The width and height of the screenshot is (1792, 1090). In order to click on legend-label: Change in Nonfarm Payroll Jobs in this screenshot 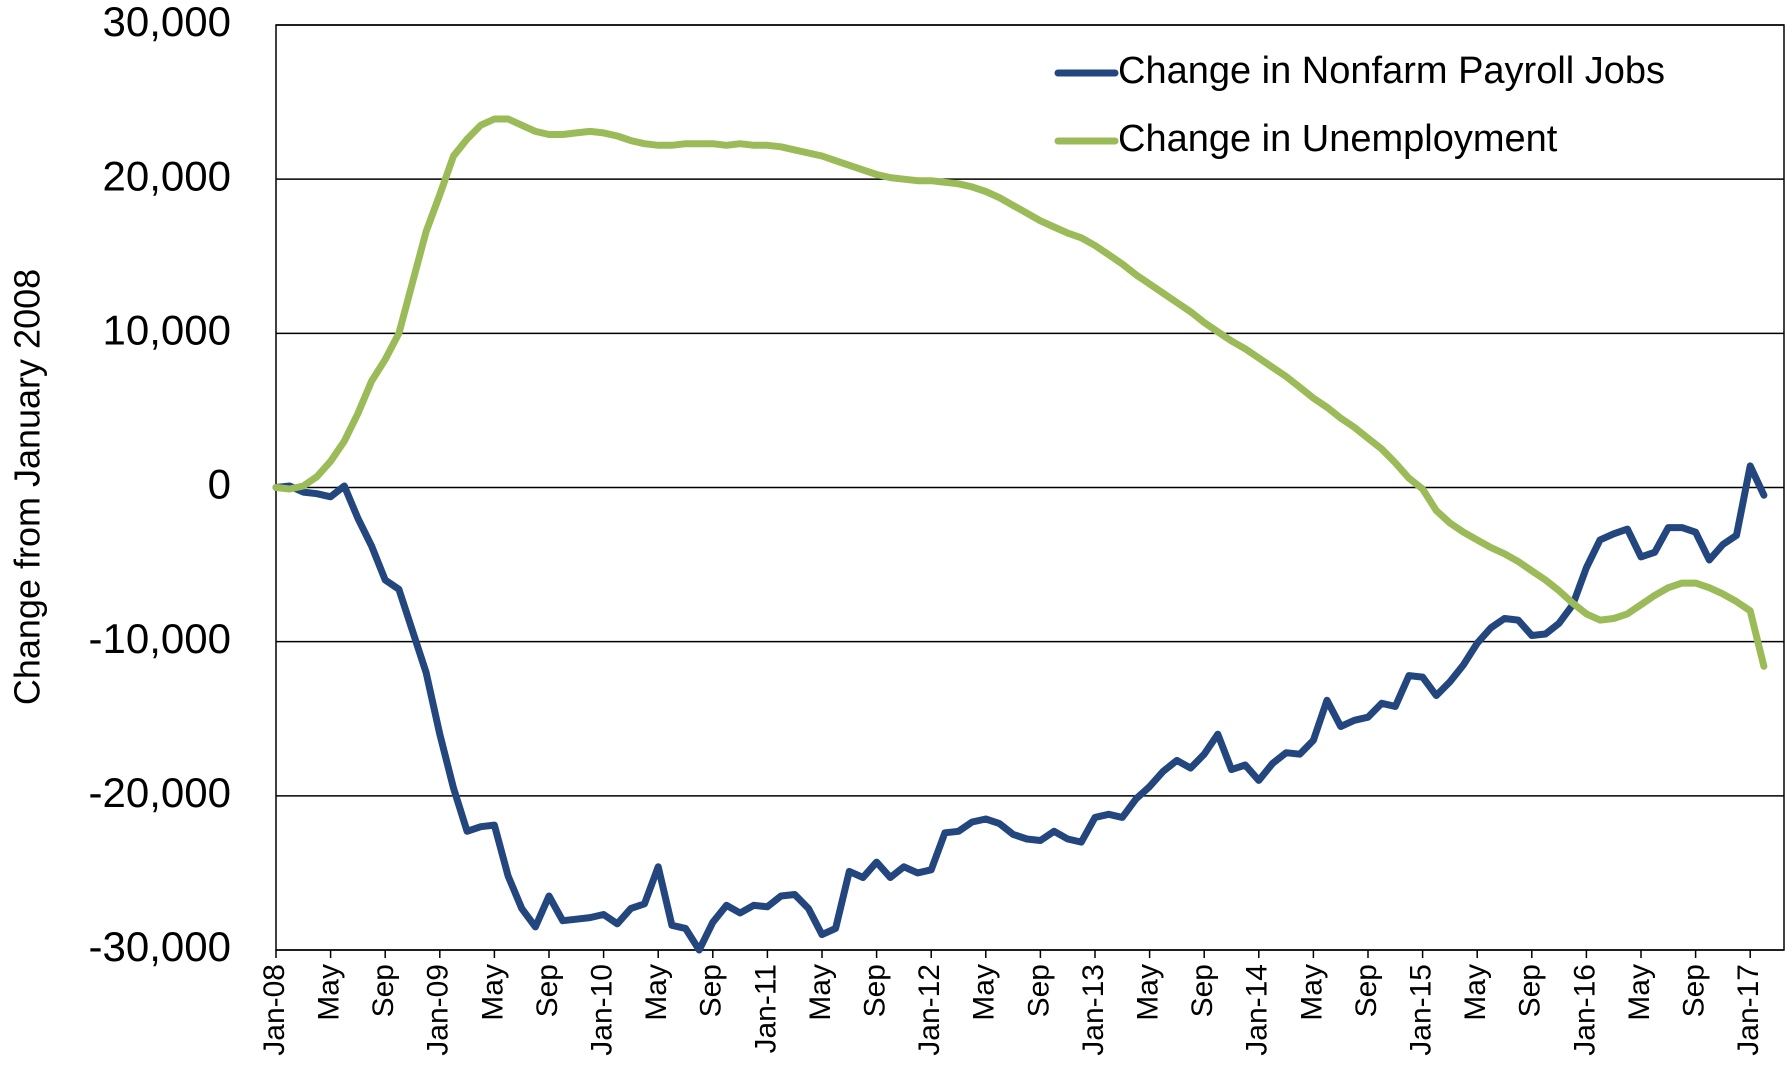, I will do `click(1391, 71)`.